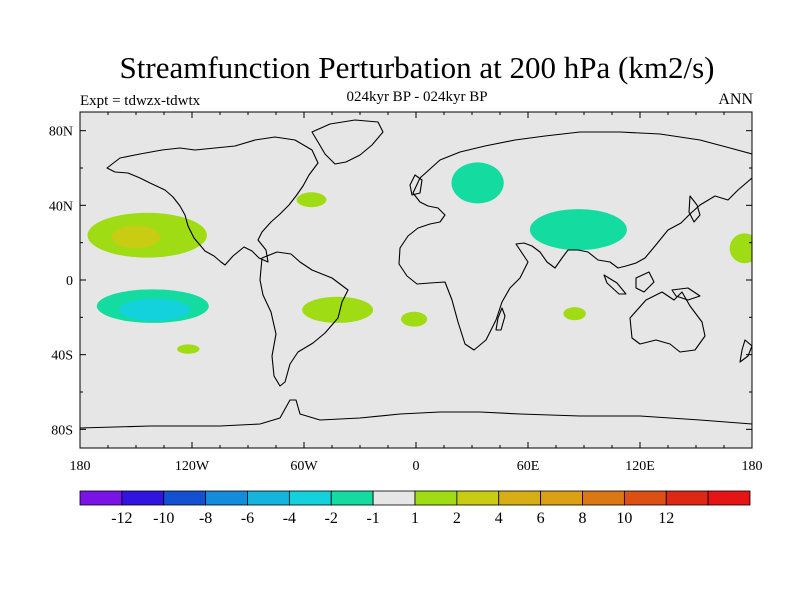 The image size is (800, 600). Describe the element at coordinates (212, 201) in the screenshot. I see `coastline-north-america` at that location.